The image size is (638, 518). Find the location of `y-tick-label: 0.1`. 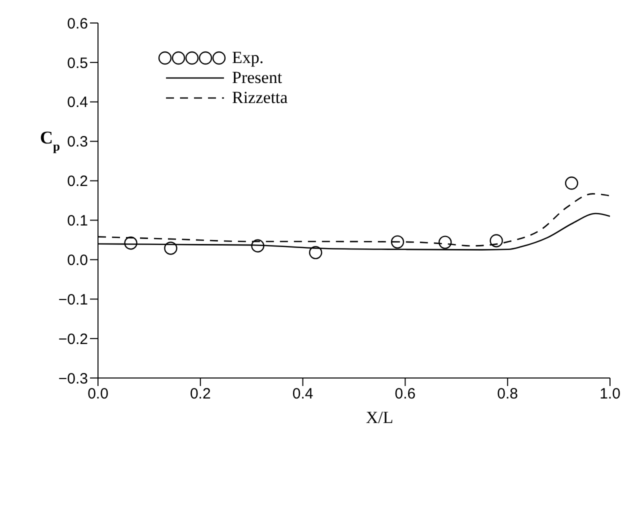

y-tick-label: 0.1 is located at coordinates (77, 221).